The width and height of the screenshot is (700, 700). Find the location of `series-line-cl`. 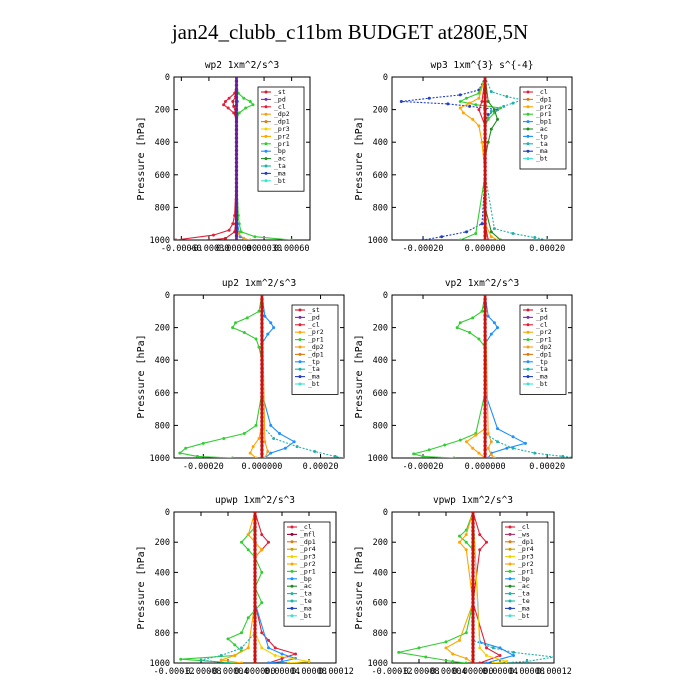

series-line-cl is located at coordinates (206, 158).